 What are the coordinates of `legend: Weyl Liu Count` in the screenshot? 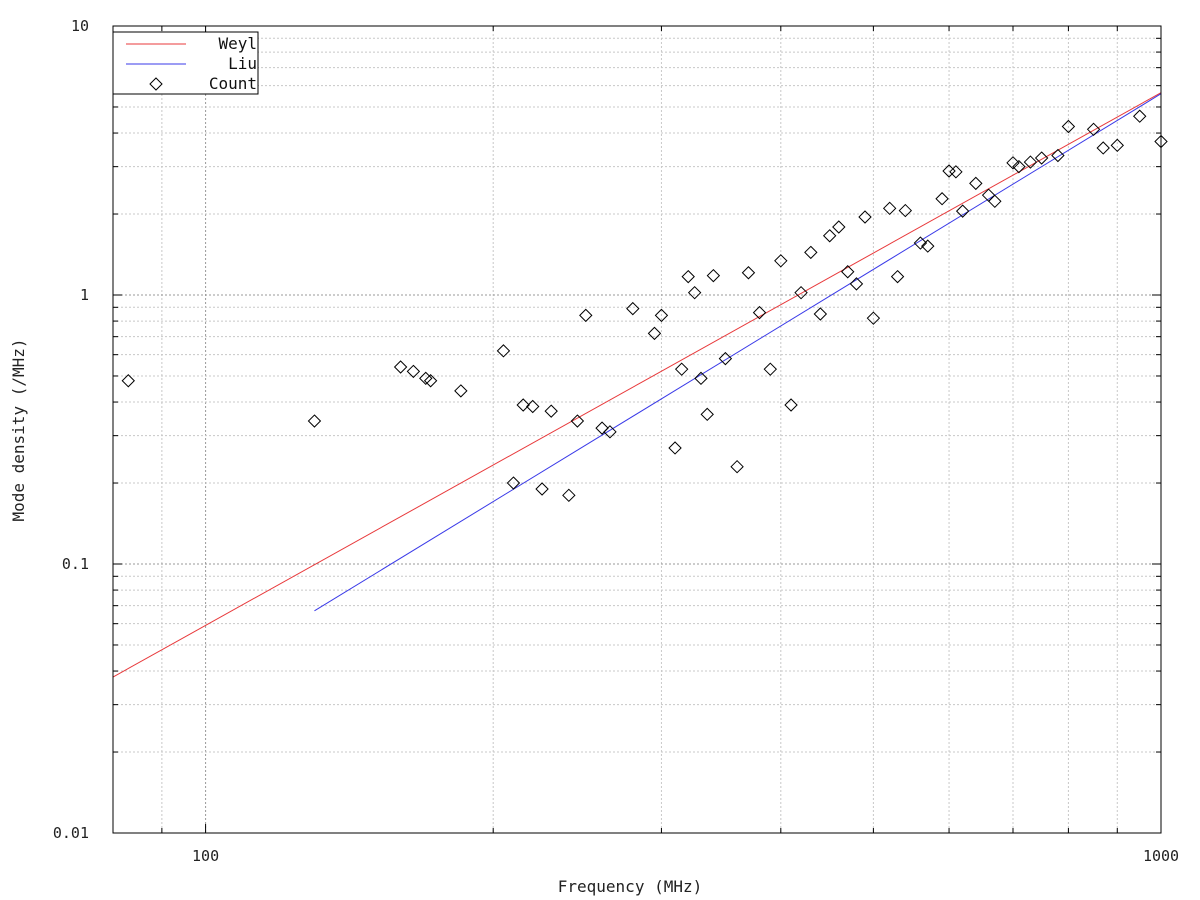 It's located at (185, 63).